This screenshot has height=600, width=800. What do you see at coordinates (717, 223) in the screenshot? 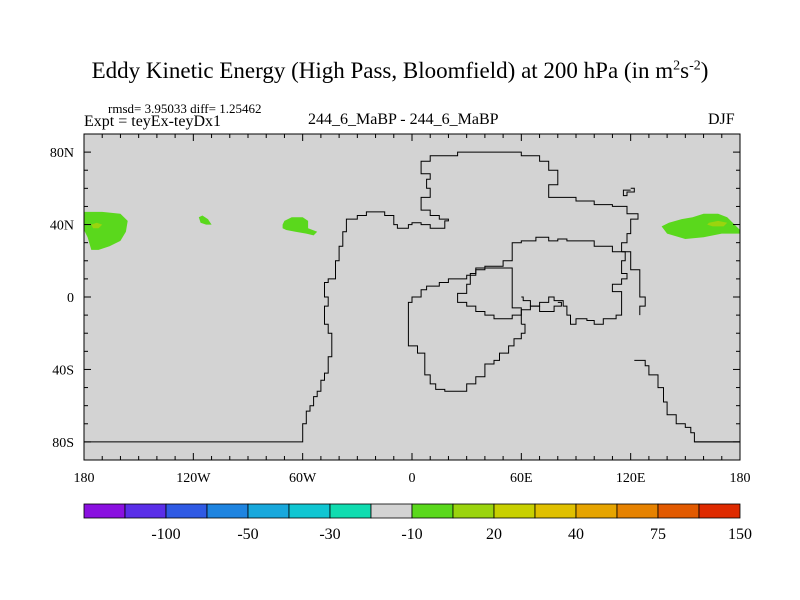
I see `anomaly-region-west-pacific-yellow-spot` at bounding box center [717, 223].